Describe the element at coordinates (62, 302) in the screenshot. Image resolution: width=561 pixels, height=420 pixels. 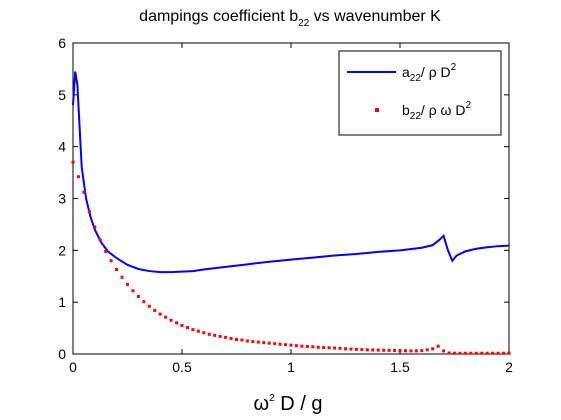
I see `y-tick-label: 1` at that location.